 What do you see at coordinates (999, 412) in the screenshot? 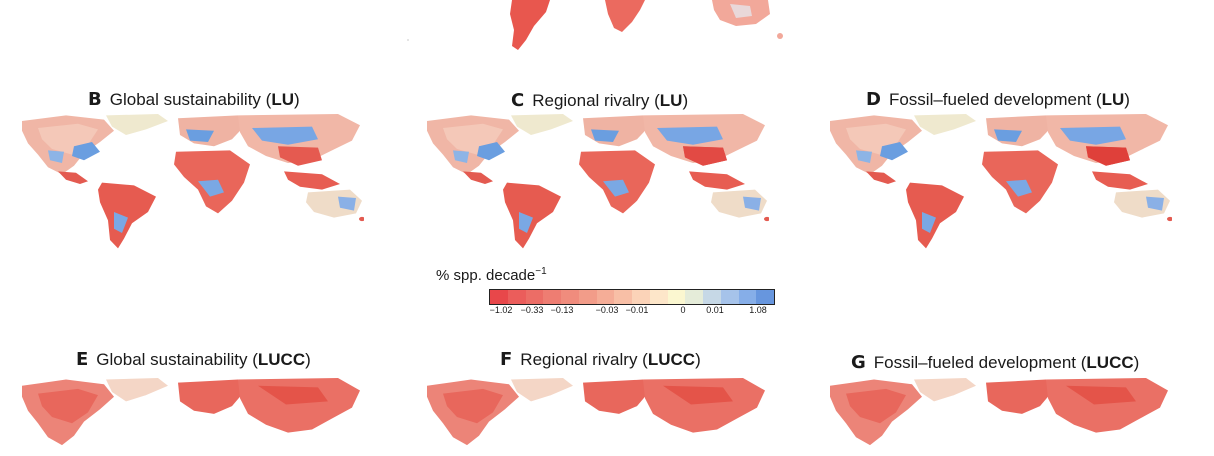
I see `map-panel-g` at bounding box center [999, 412].